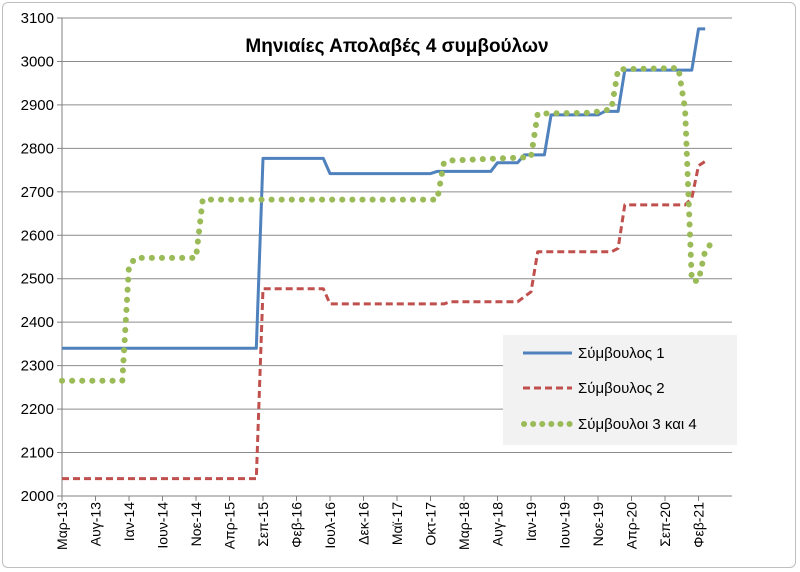 This screenshot has height=572, width=800. I want to click on legend-label-3: Σύμβουλοι 3 και 4, so click(637, 424).